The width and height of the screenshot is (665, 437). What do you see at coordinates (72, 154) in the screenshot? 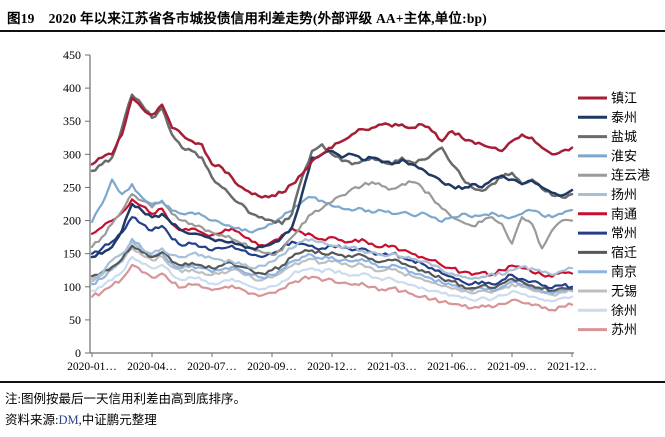
I see `y-tick-label: 300` at bounding box center [72, 154].